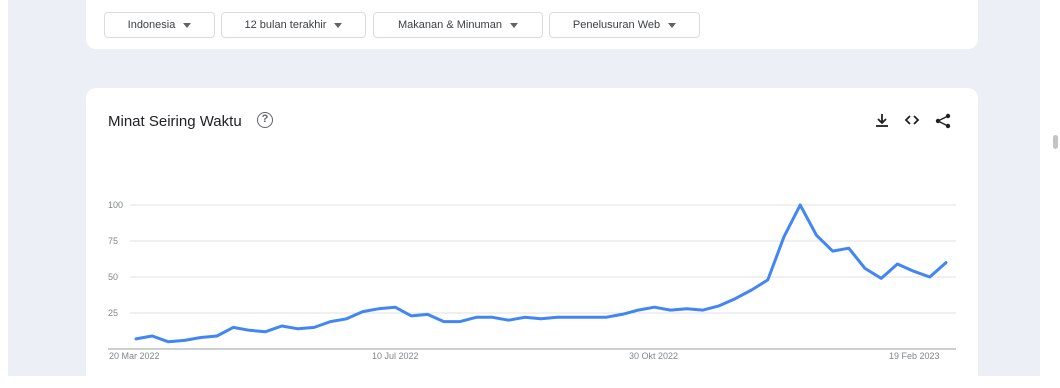 Image resolution: width=1060 pixels, height=388 pixels. Describe the element at coordinates (1050, 188) in the screenshot. I see `scroll-track` at that location.